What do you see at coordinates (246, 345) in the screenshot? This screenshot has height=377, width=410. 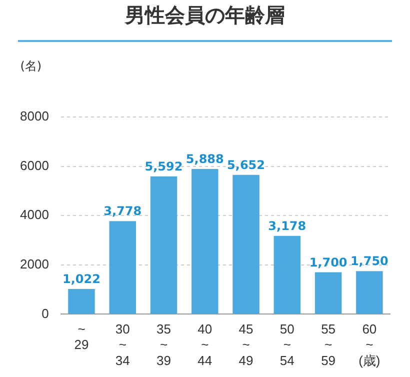 I see `x-tick-label: 45 ~ 49` at bounding box center [246, 345].